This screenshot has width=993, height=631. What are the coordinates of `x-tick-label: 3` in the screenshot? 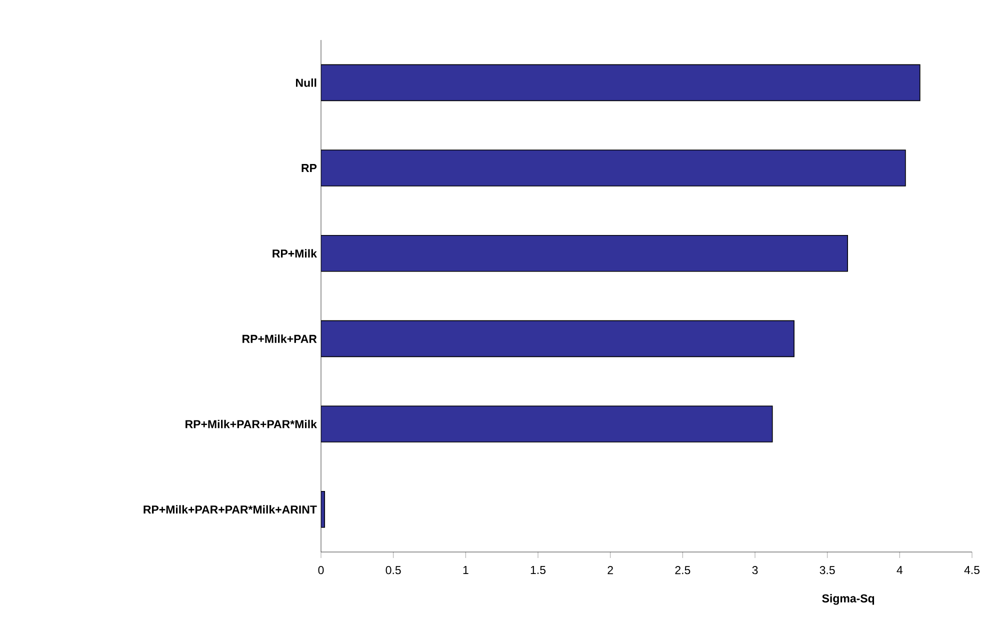 It's located at (755, 570).